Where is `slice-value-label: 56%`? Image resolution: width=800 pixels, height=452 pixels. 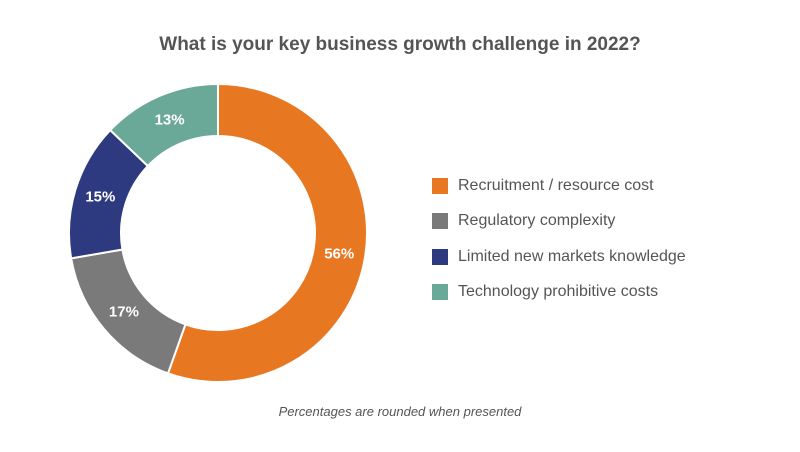
slice-value-label: 56% is located at coordinates (339, 253).